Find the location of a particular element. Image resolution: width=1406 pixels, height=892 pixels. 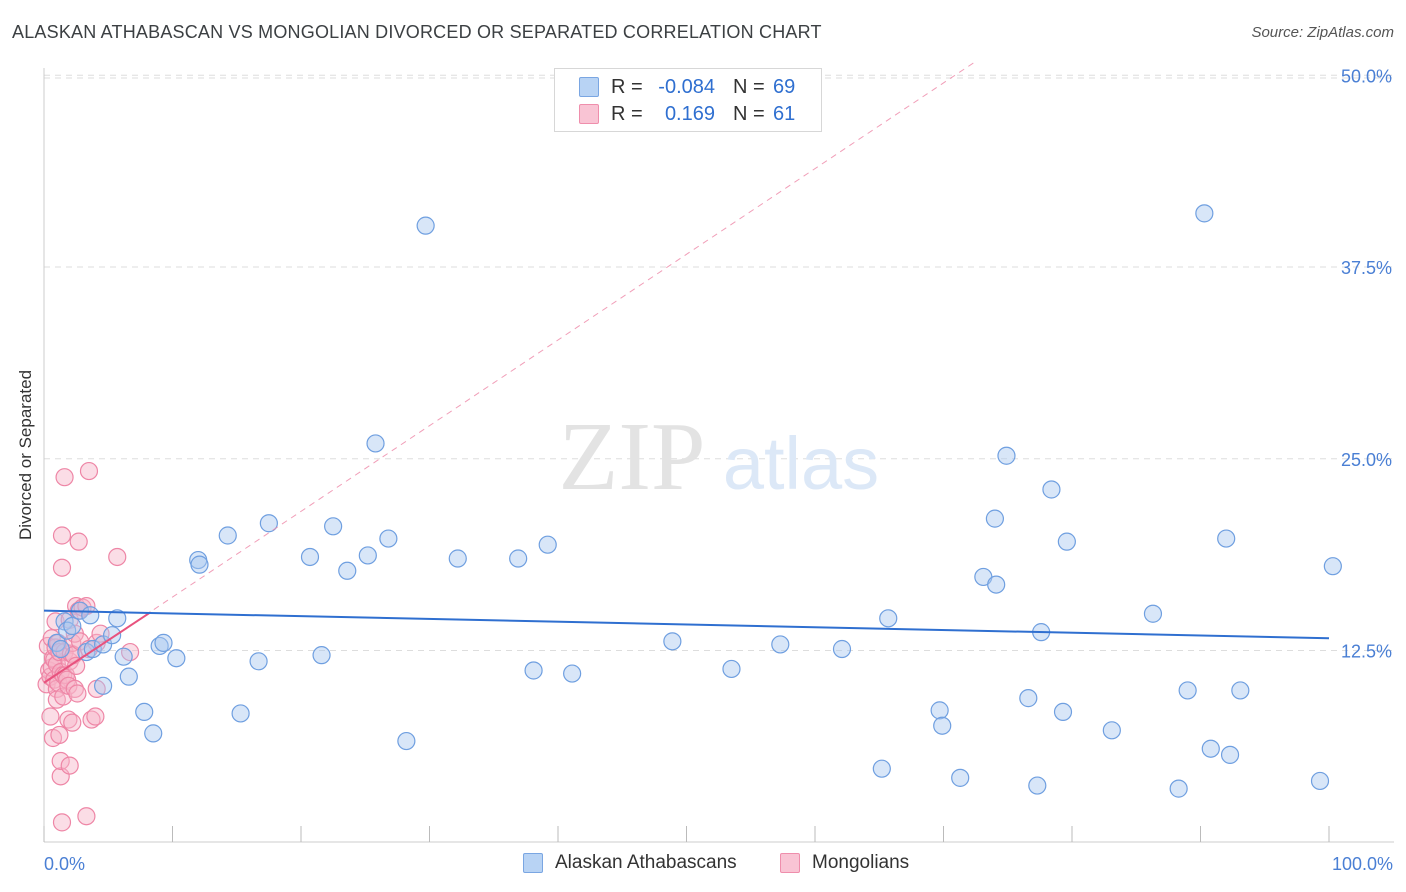

watermark: ZIP atlas is located at coordinates (719, 457).